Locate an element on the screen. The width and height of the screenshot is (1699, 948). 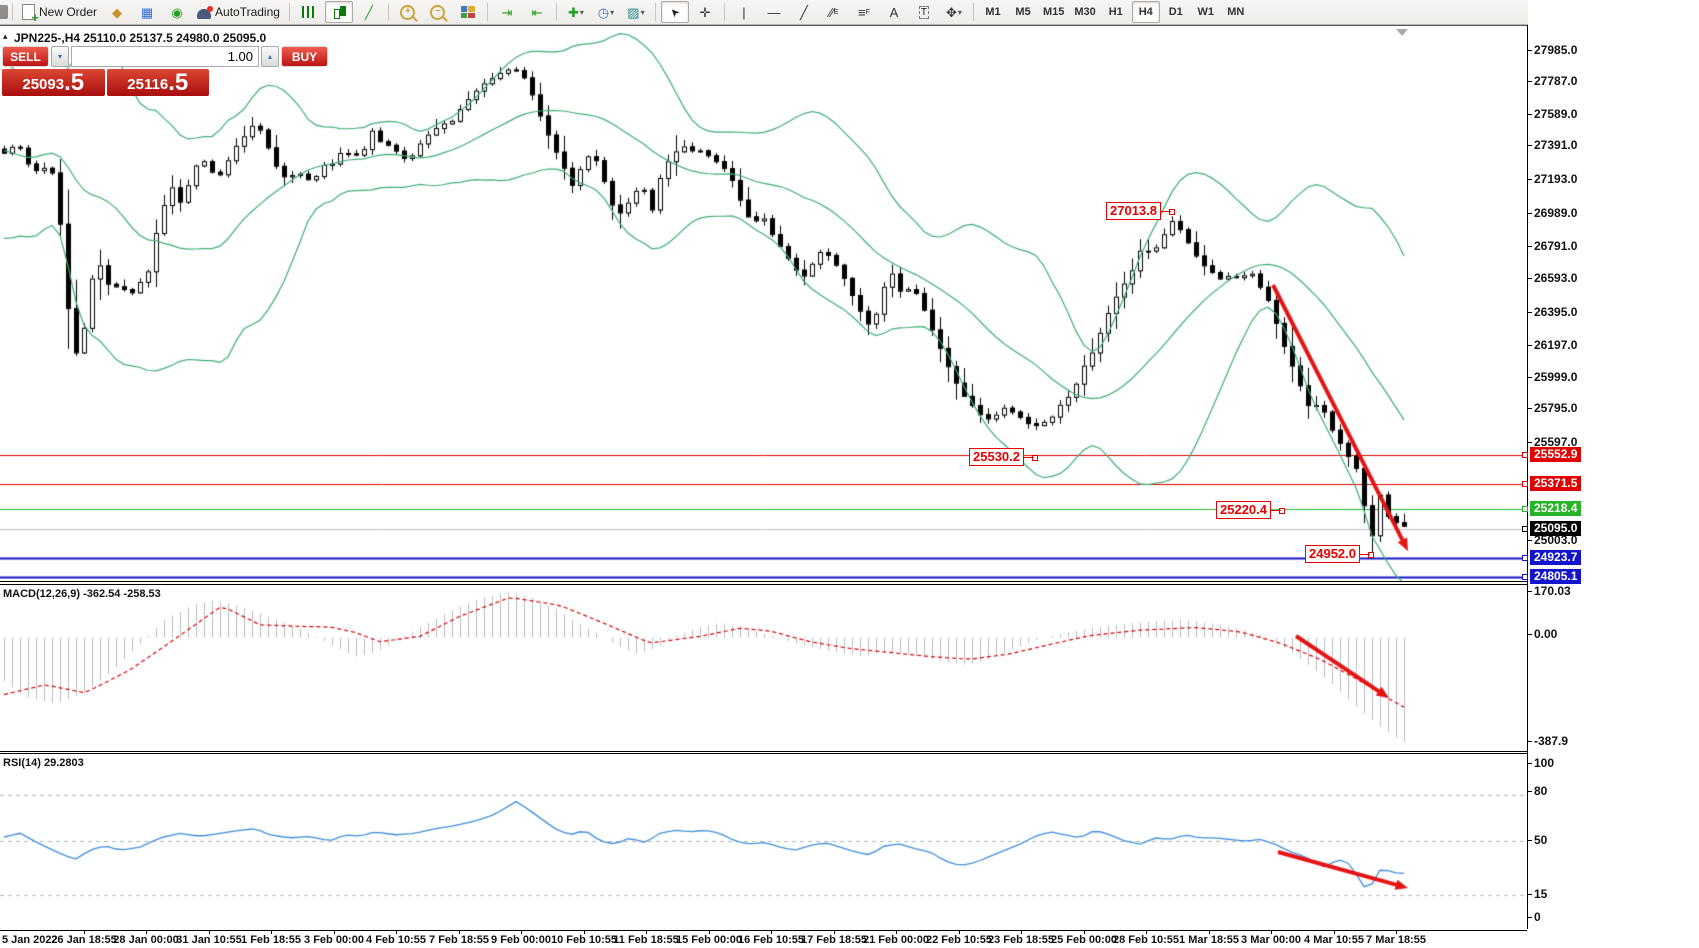
tile-windows-button is located at coordinates (468, 12).